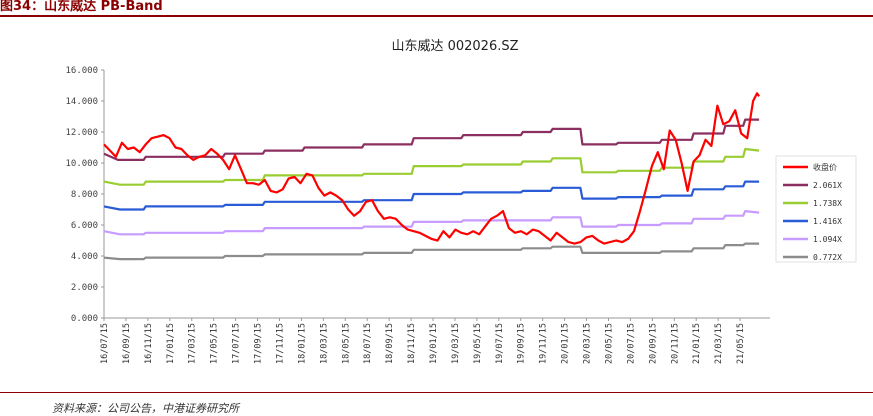 The height and width of the screenshot is (416, 873). I want to click on x-tick-label: 20/03/15, so click(588, 343).